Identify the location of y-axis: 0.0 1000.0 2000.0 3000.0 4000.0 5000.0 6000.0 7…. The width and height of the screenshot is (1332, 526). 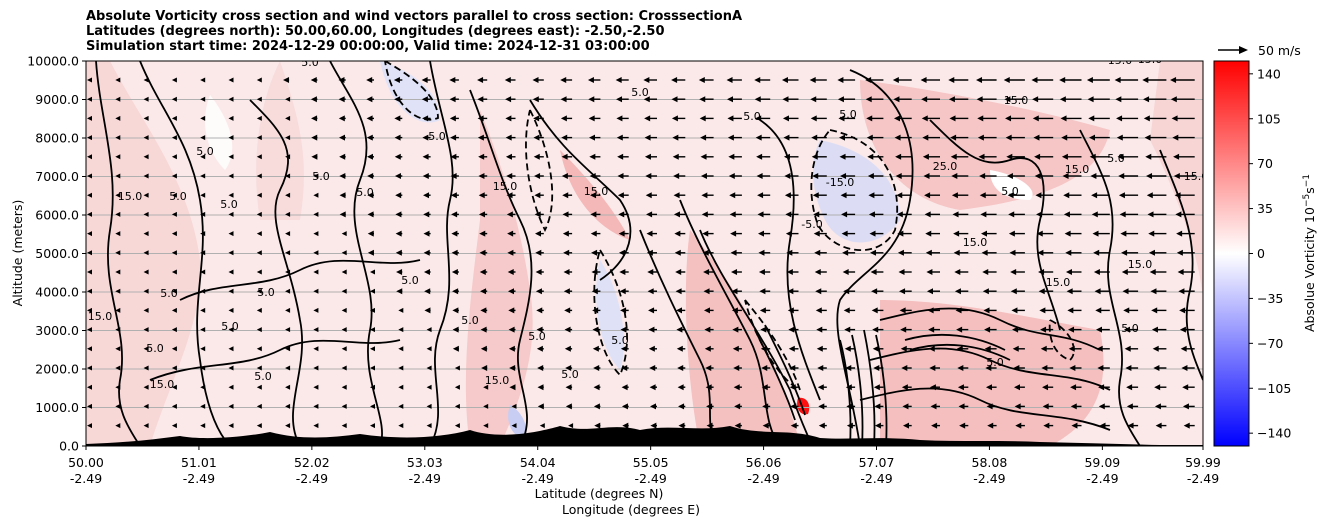
(56, 254).